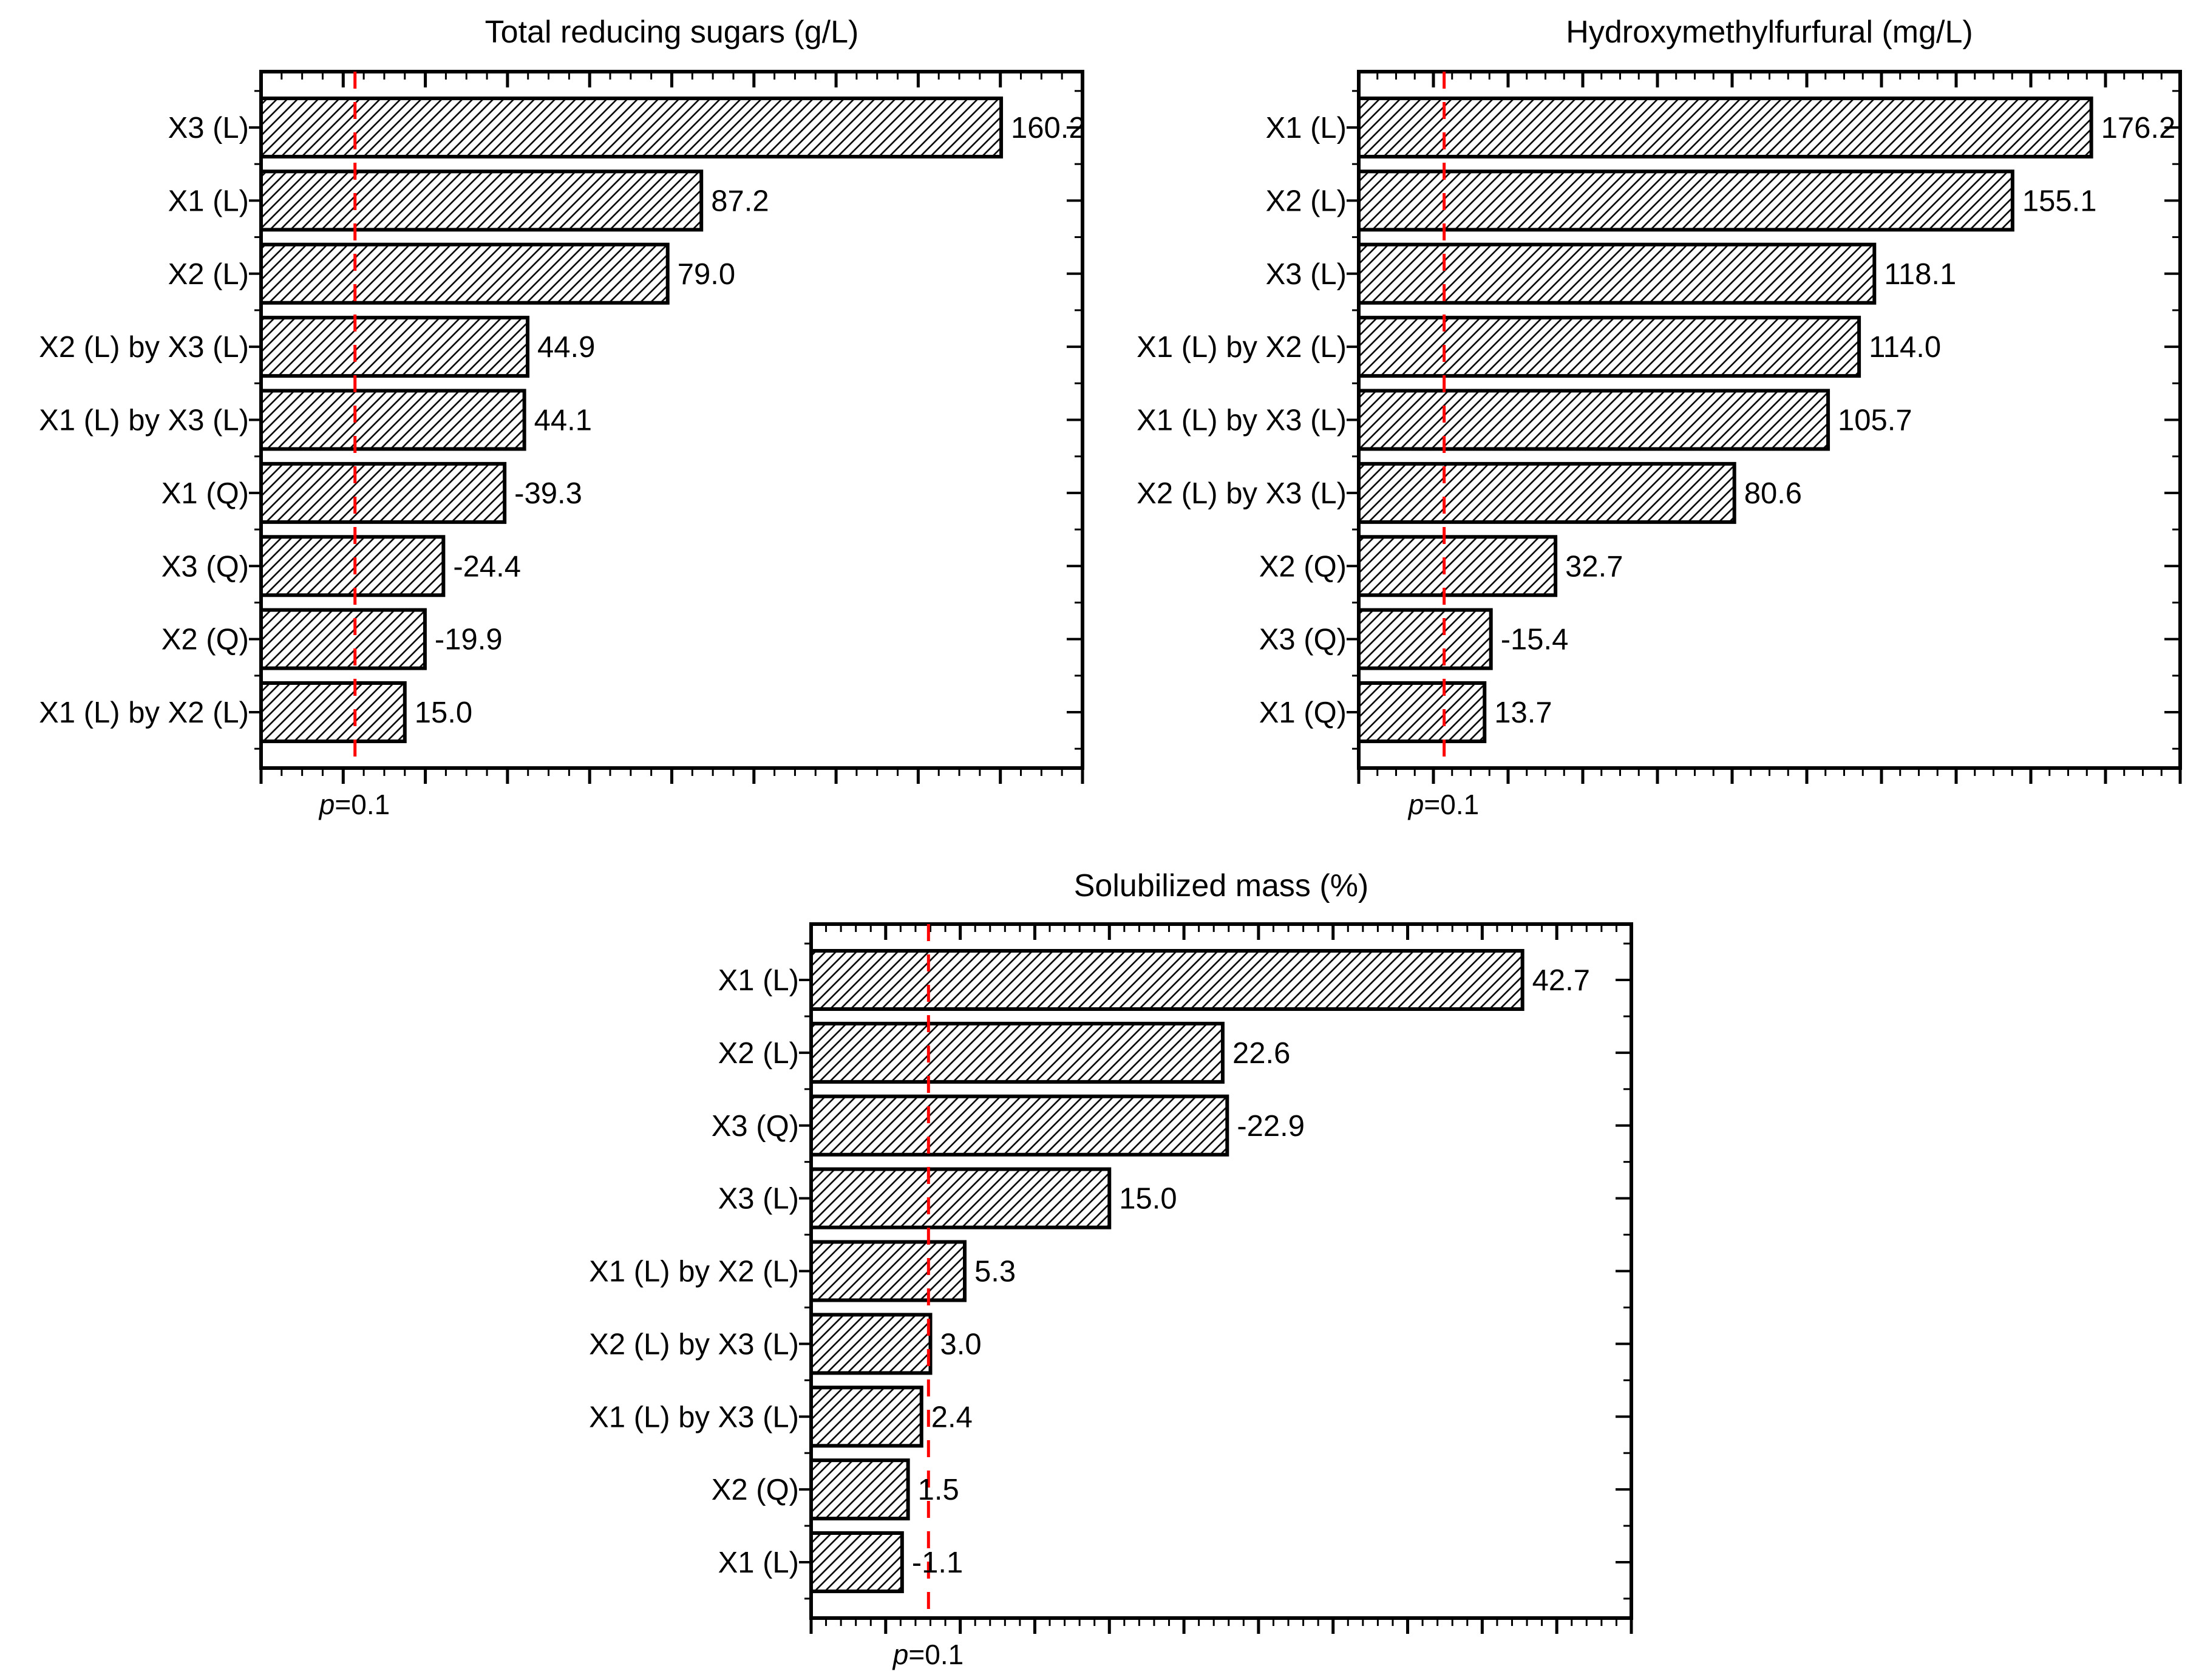 This screenshot has width=2199, height=1680. What do you see at coordinates (1773, 493) in the screenshot?
I see `bar-value-label: 80.6` at bounding box center [1773, 493].